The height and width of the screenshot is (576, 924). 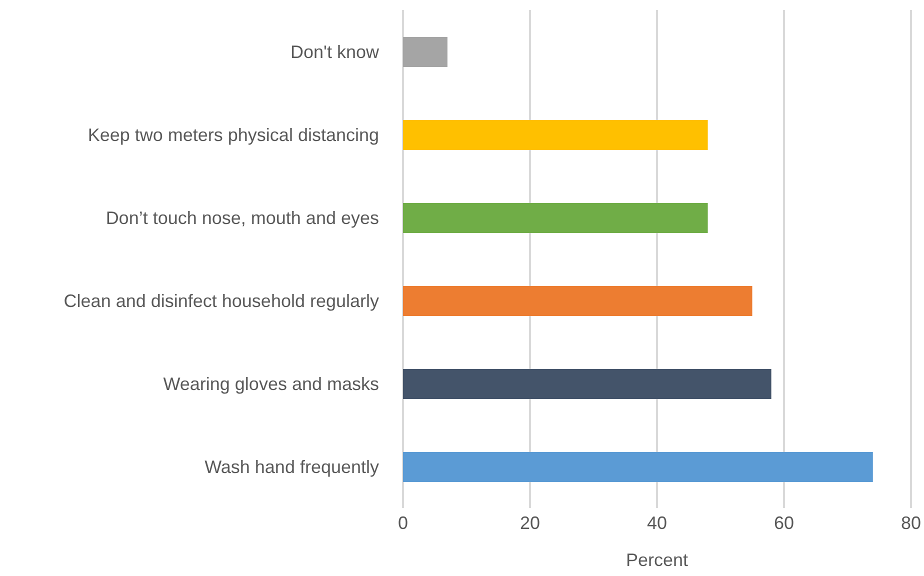 What do you see at coordinates (242, 218) in the screenshot?
I see `y-tick-label: Don’t touch nose, mouth and eyes` at bounding box center [242, 218].